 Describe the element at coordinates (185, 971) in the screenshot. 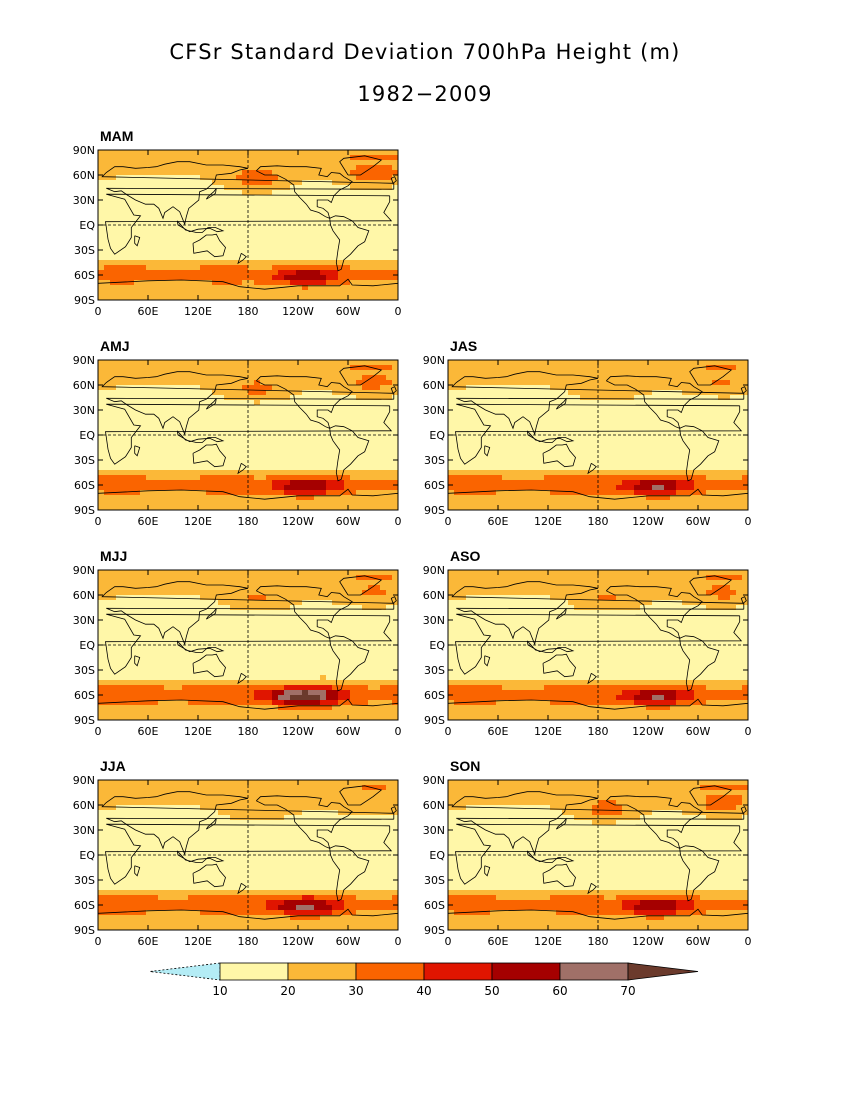

I see `colorbar-low-arrow` at that location.